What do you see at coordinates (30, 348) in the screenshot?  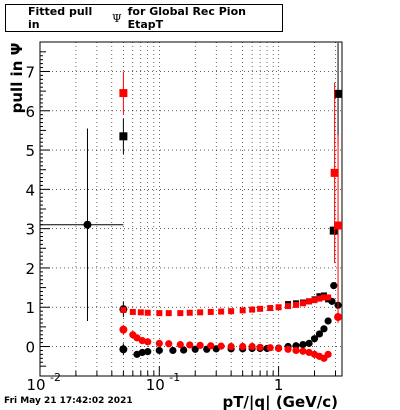 I see `y-tick-label: 0` at bounding box center [30, 348].